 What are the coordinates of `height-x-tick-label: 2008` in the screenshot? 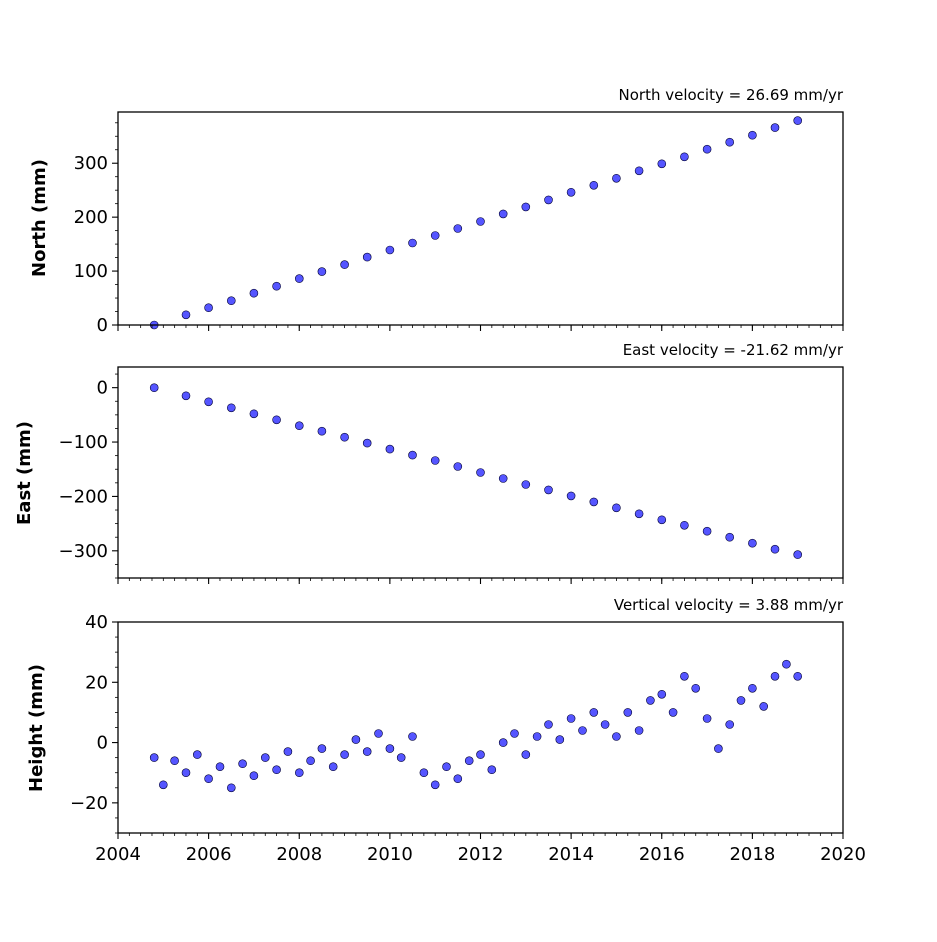 It's located at (299, 854).